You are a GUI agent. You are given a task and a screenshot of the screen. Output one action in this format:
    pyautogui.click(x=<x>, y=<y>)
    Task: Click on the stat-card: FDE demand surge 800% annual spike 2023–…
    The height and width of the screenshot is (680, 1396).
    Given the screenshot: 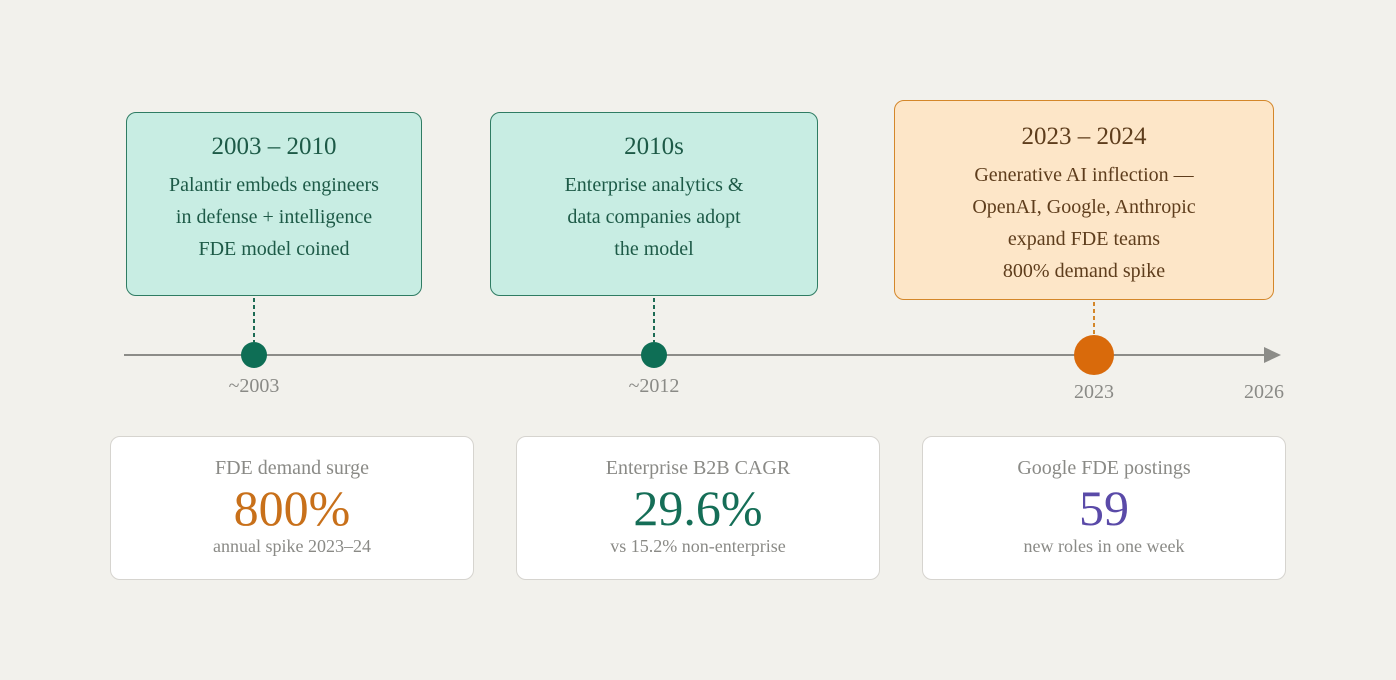 What is the action you would take?
    pyautogui.click(x=292, y=508)
    